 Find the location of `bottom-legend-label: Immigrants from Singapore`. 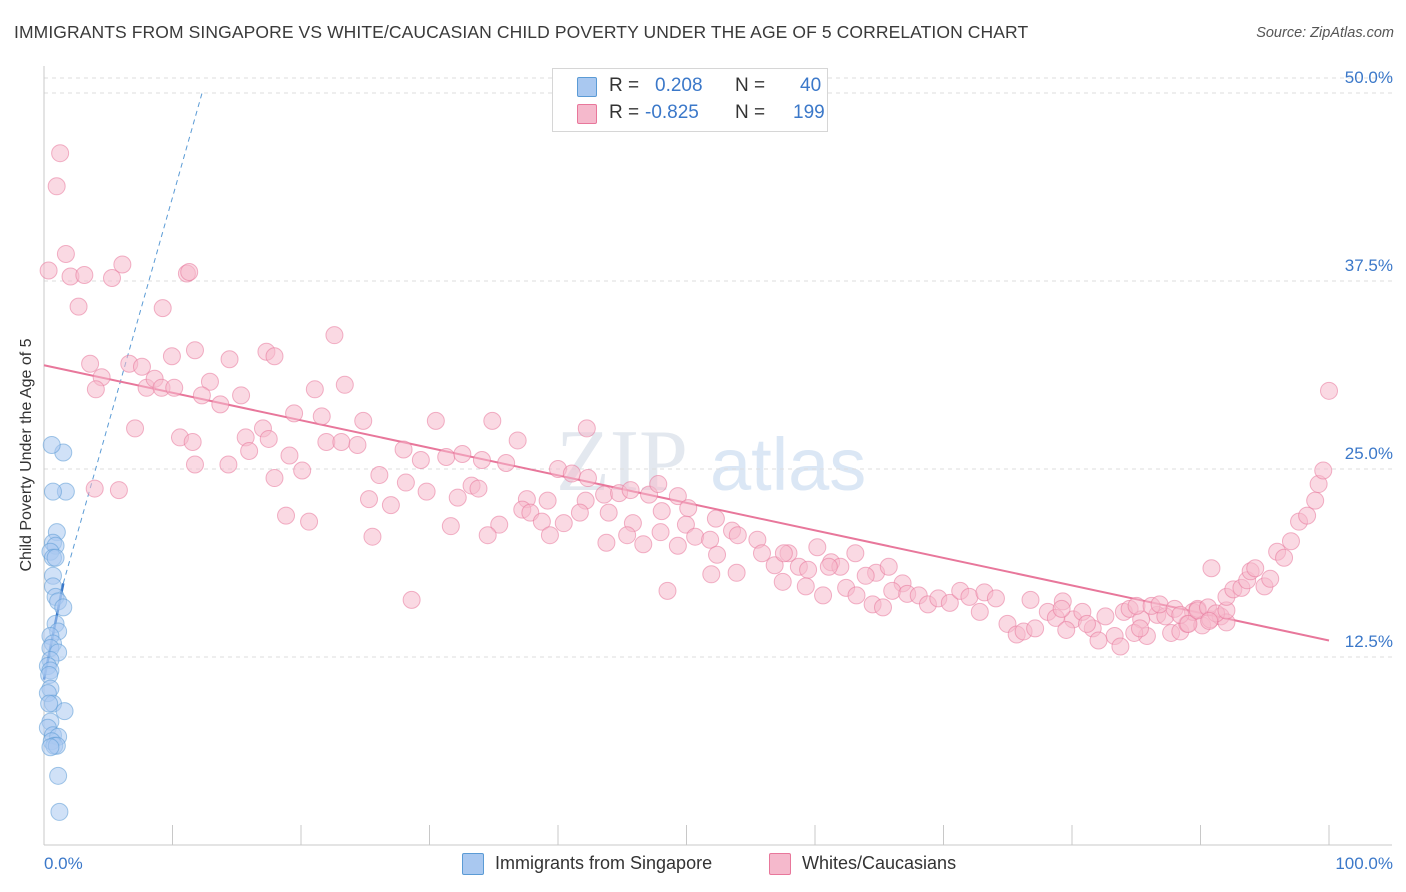

bottom-legend-label: Immigrants from Singapore is located at coordinates (604, 863).